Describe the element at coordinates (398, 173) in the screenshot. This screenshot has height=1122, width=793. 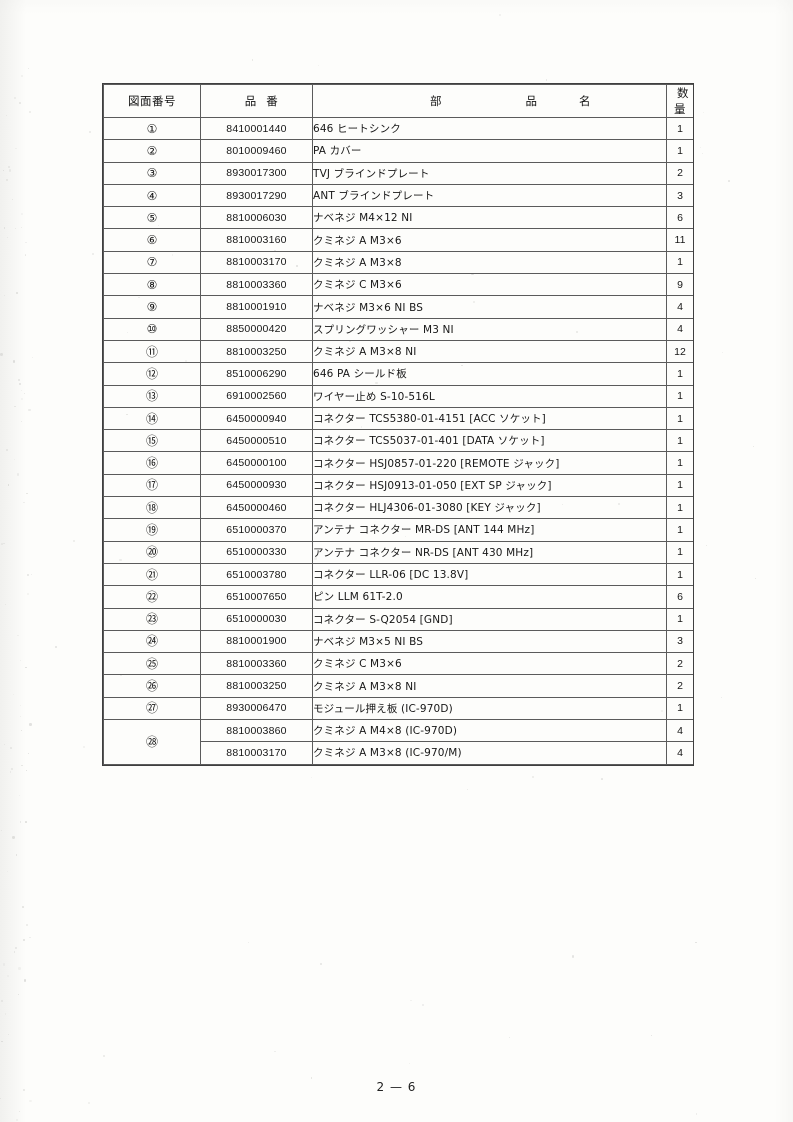
I see `table-row: ③ 8930017300 TVJ ブラインドプレート 2` at that location.